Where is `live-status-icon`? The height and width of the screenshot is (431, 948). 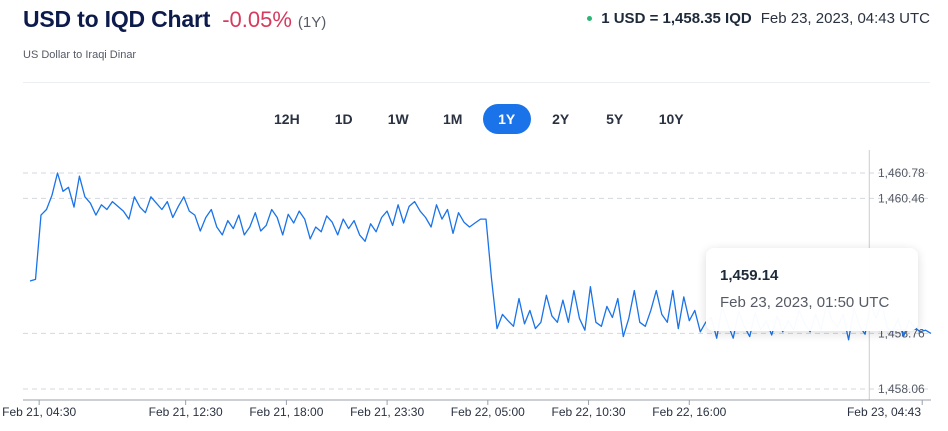 live-status-icon is located at coordinates (590, 18).